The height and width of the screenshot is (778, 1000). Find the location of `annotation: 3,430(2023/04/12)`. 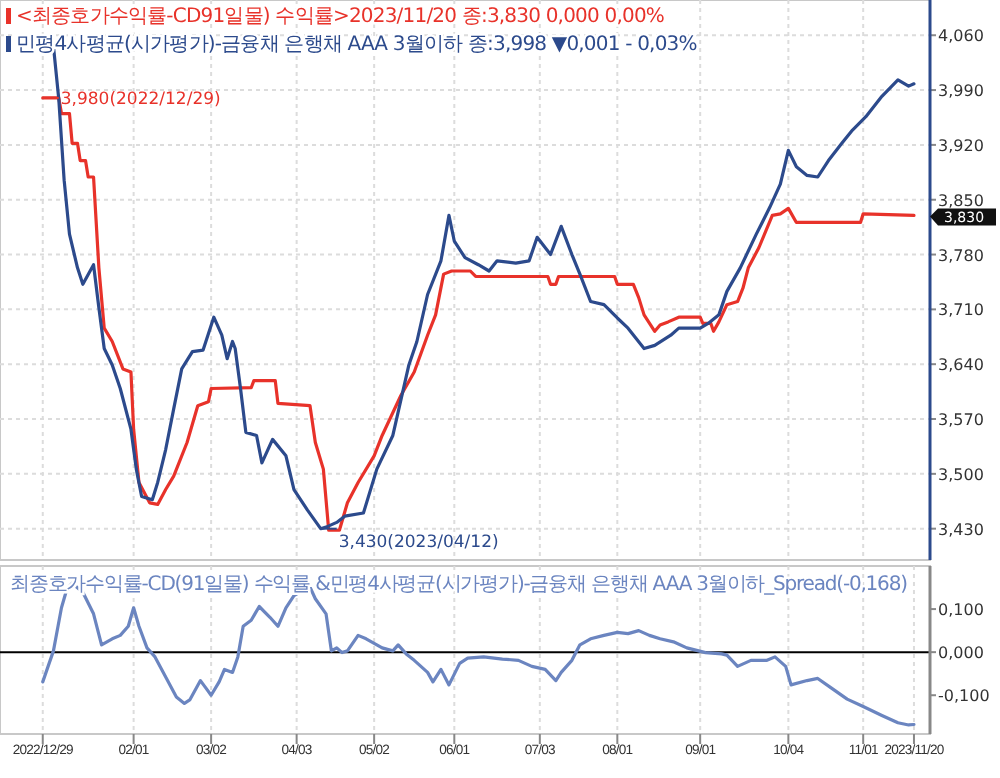

annotation: 3,430(2023/04/12) is located at coordinates (418, 542).